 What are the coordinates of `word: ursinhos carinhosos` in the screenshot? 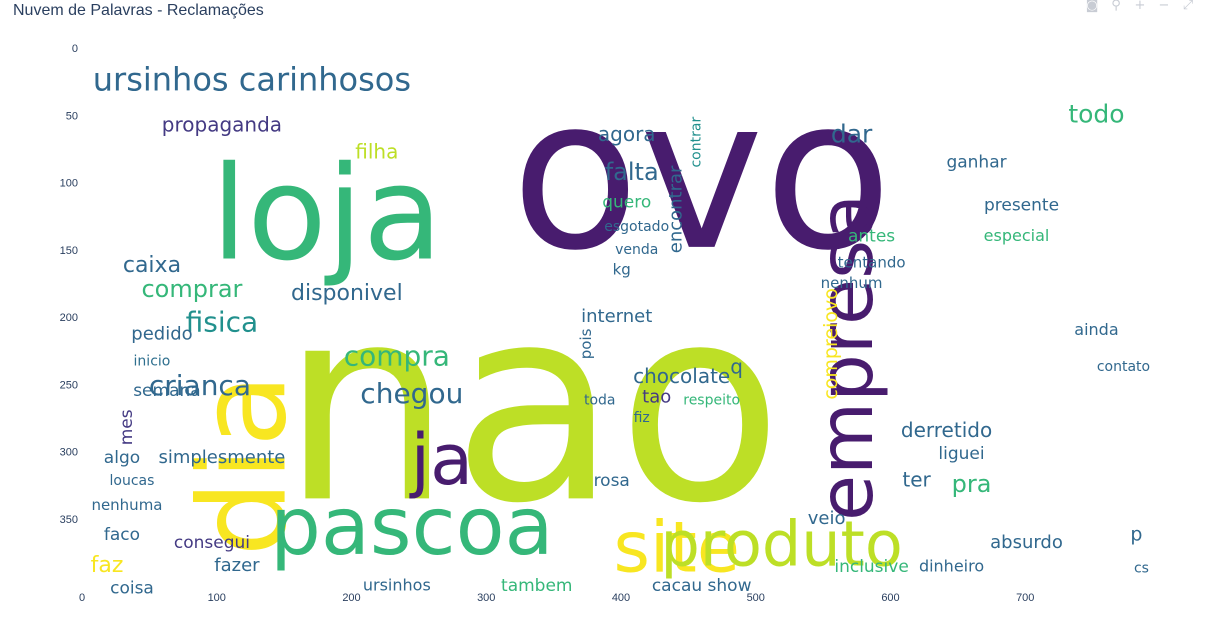 It's located at (252, 80).